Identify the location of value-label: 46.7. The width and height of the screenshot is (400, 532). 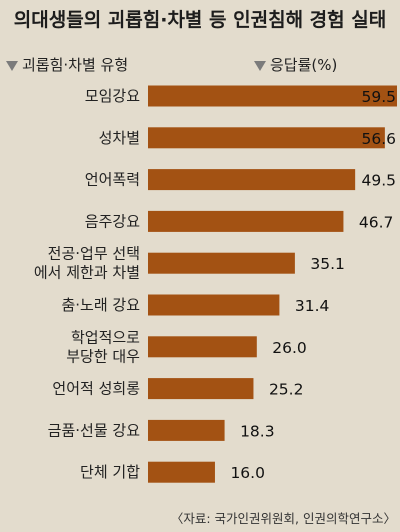
(376, 222).